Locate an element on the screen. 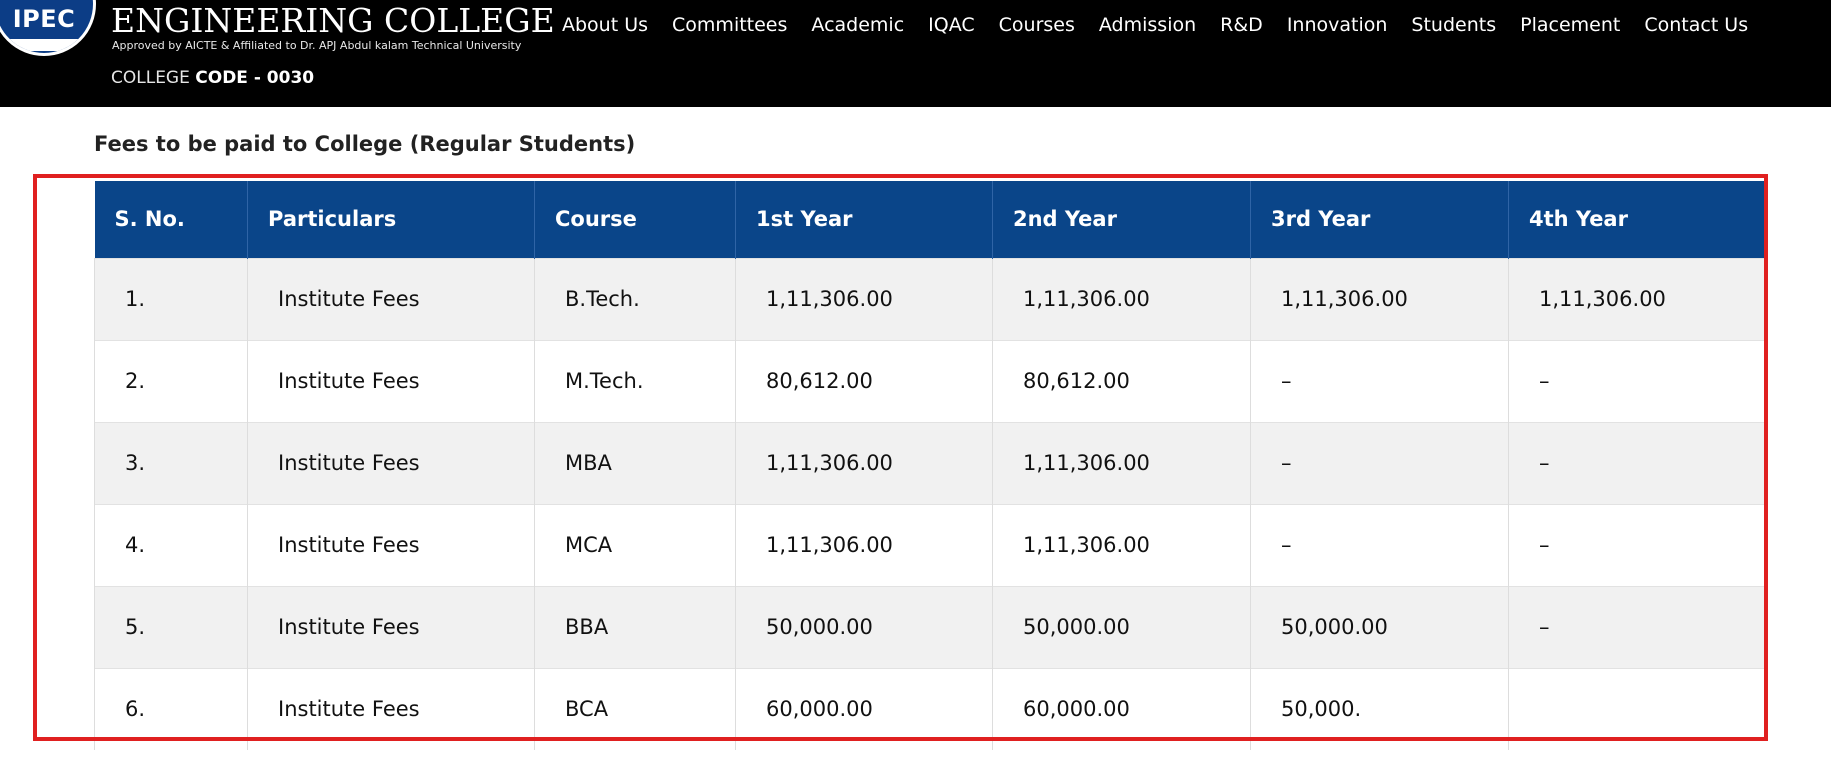 This screenshot has width=1831, height=757. college-code: COLLEGE CODE - 0030 is located at coordinates (212, 78).